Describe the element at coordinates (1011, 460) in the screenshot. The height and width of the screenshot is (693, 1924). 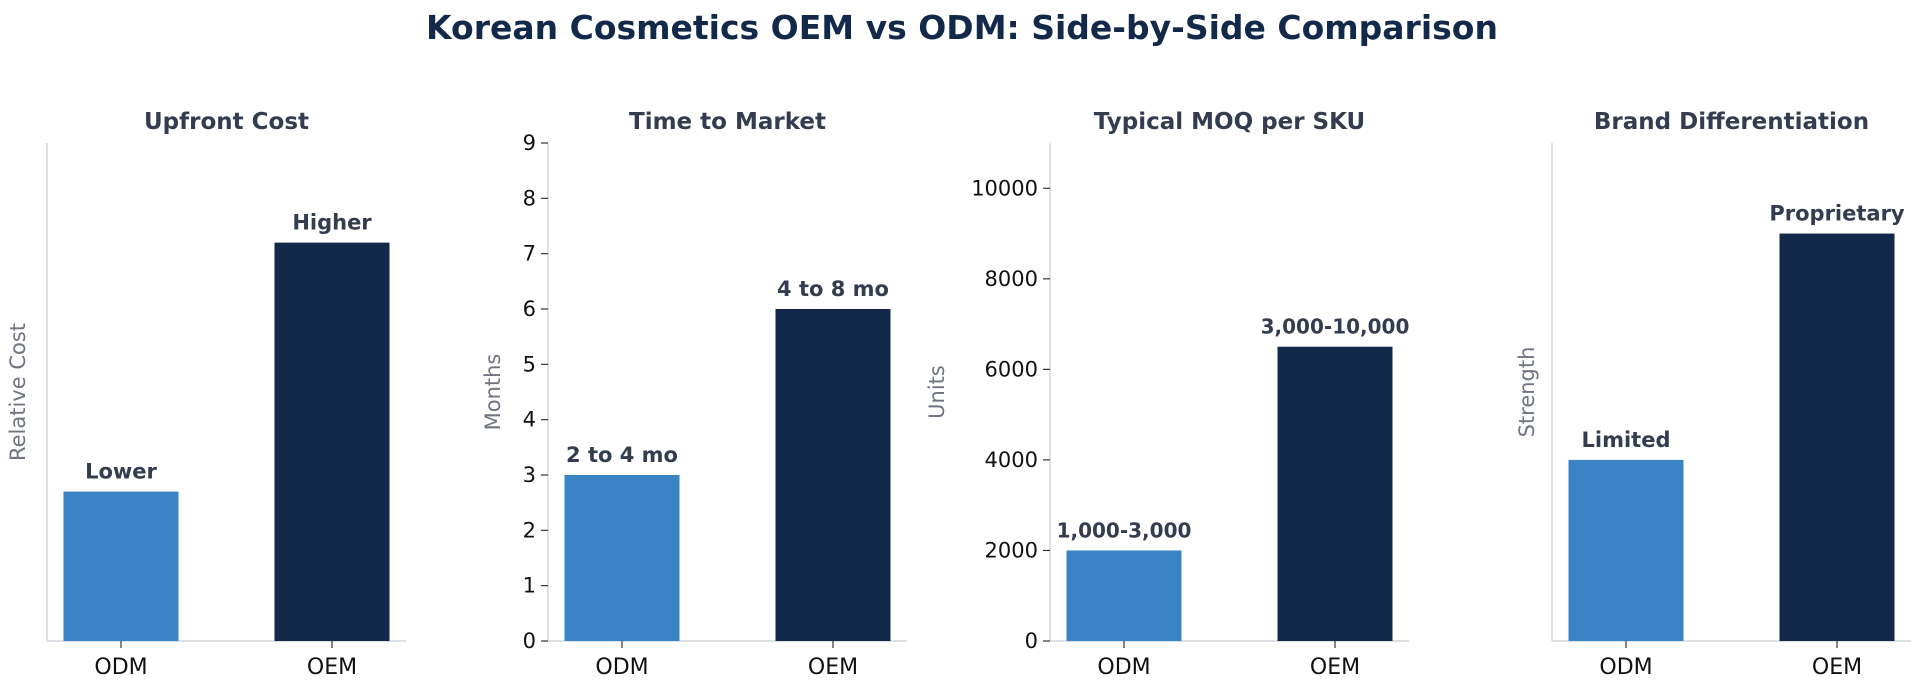
I see `y-tick-label: 4000` at that location.